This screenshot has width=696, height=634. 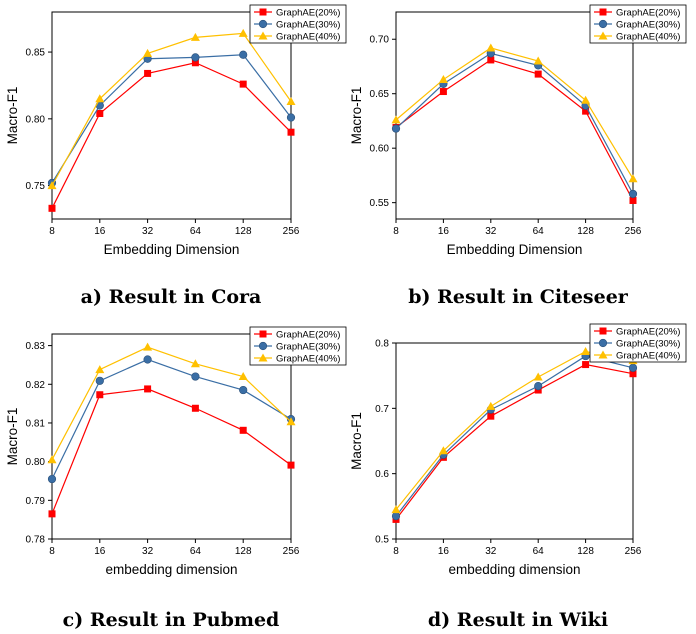 What do you see at coordinates (382, 474) in the screenshot?
I see `y-tick-label: 0.6` at bounding box center [382, 474].